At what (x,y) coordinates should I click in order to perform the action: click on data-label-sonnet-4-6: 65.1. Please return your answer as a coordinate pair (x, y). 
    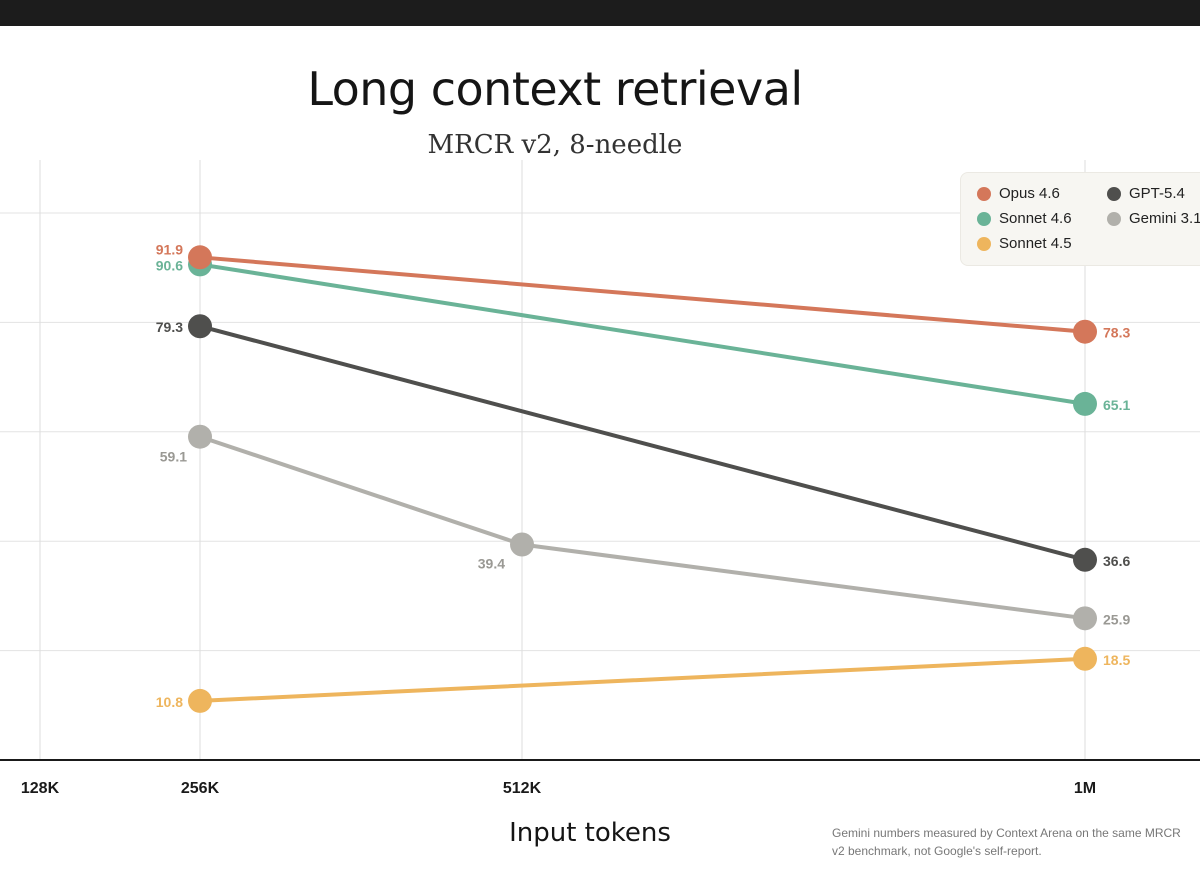
    Looking at the image, I should click on (1116, 405).